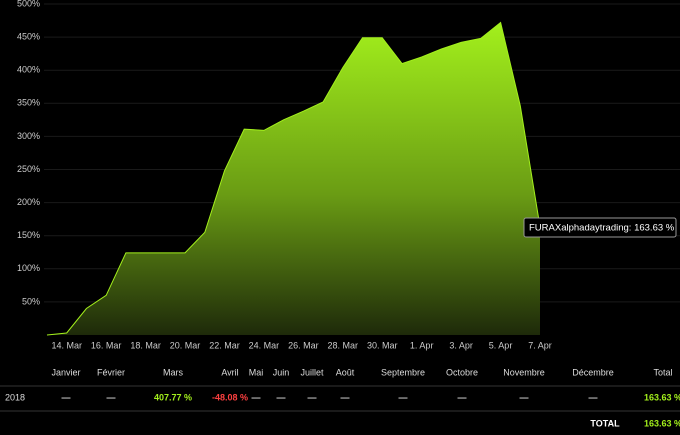 This screenshot has width=680, height=435. Describe the element at coordinates (28, 202) in the screenshot. I see `y-tick-label: 200%` at that location.